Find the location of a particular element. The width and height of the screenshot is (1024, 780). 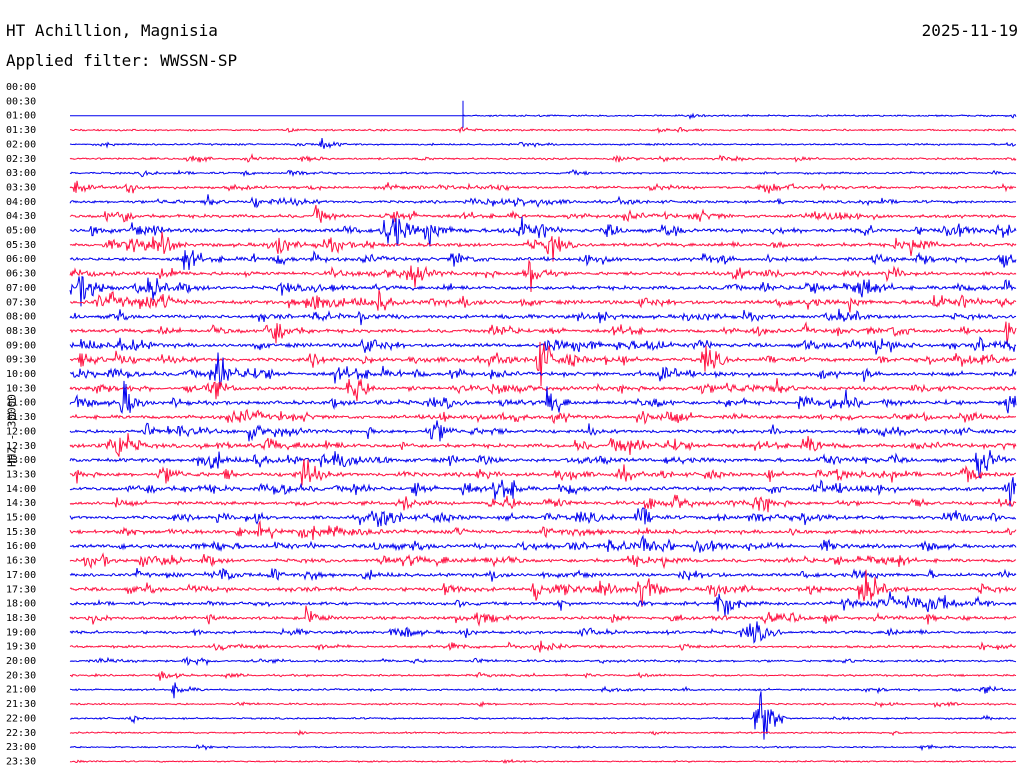

time-tick-label: 16:00 is located at coordinates (21, 546).